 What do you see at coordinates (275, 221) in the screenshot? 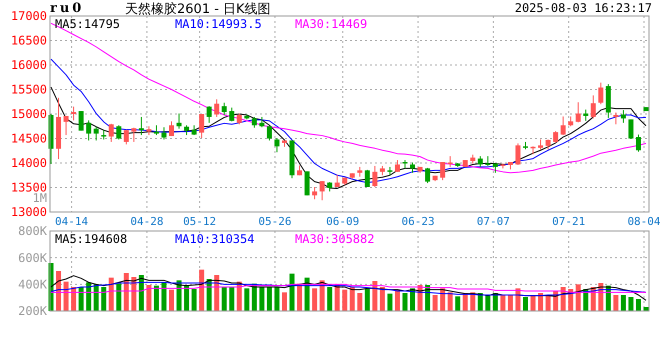
I see `x-tick-label: 05-26` at bounding box center [275, 221].